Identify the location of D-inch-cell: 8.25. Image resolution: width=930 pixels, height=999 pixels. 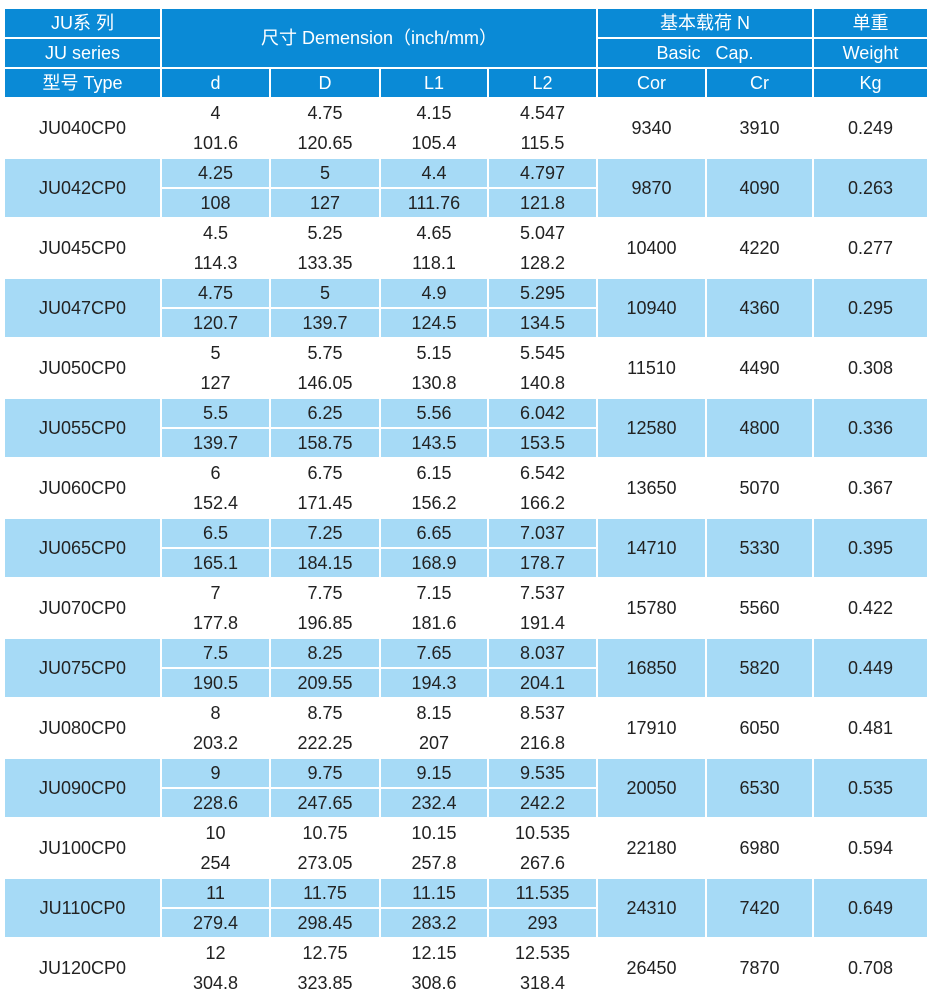
(325, 653).